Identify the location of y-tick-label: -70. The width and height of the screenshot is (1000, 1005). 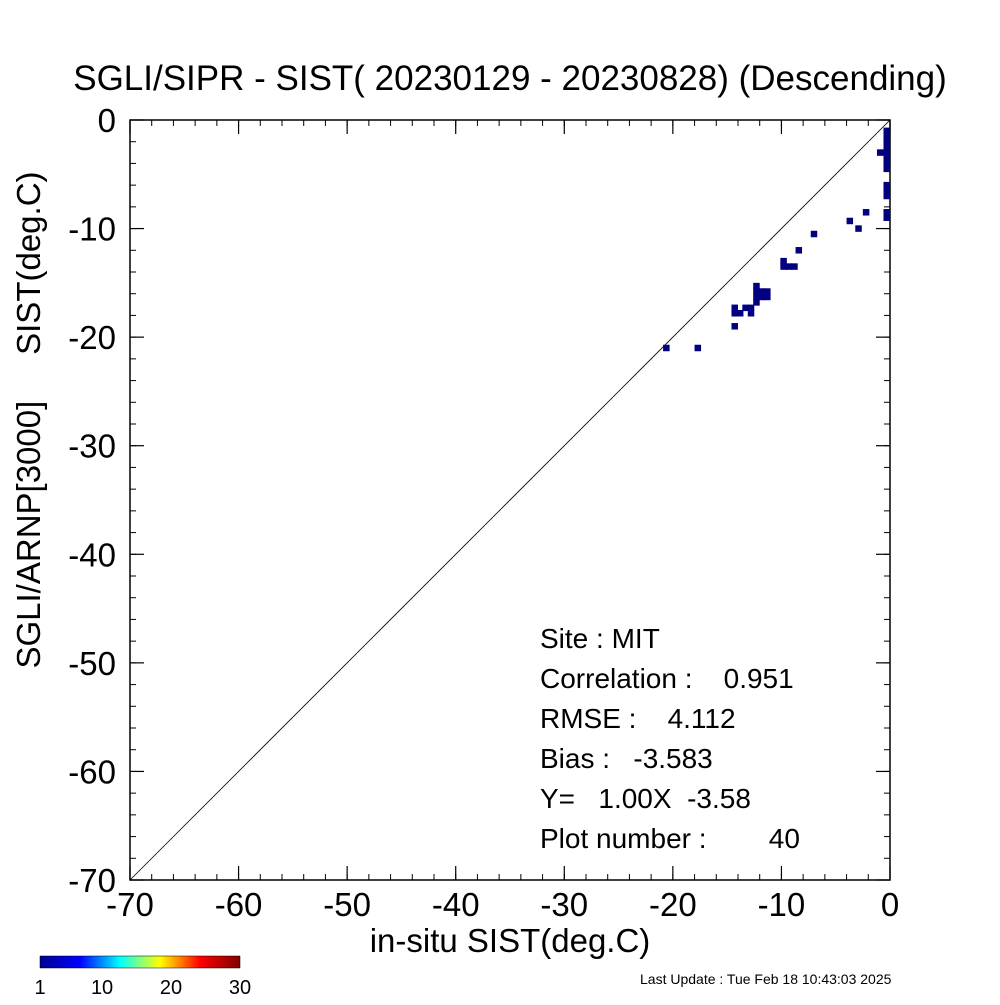
(92, 880).